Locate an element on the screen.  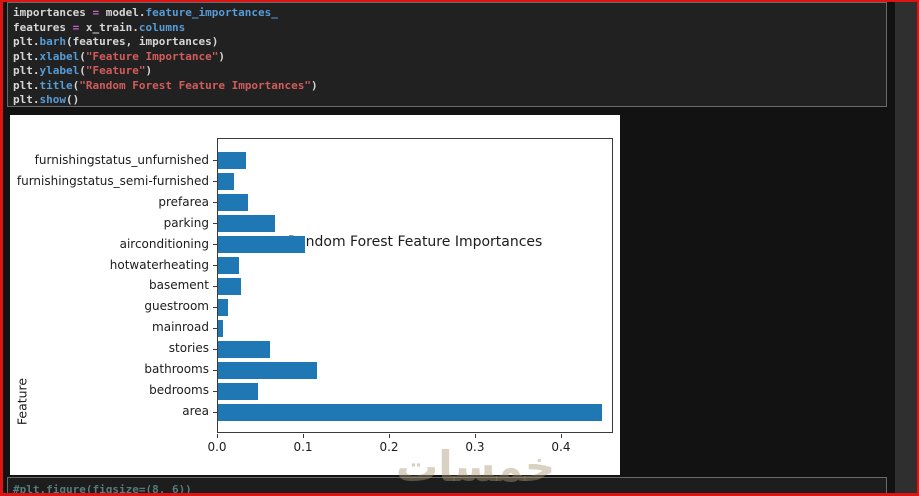
y-tick-label: bathrooms is located at coordinates (176, 369).